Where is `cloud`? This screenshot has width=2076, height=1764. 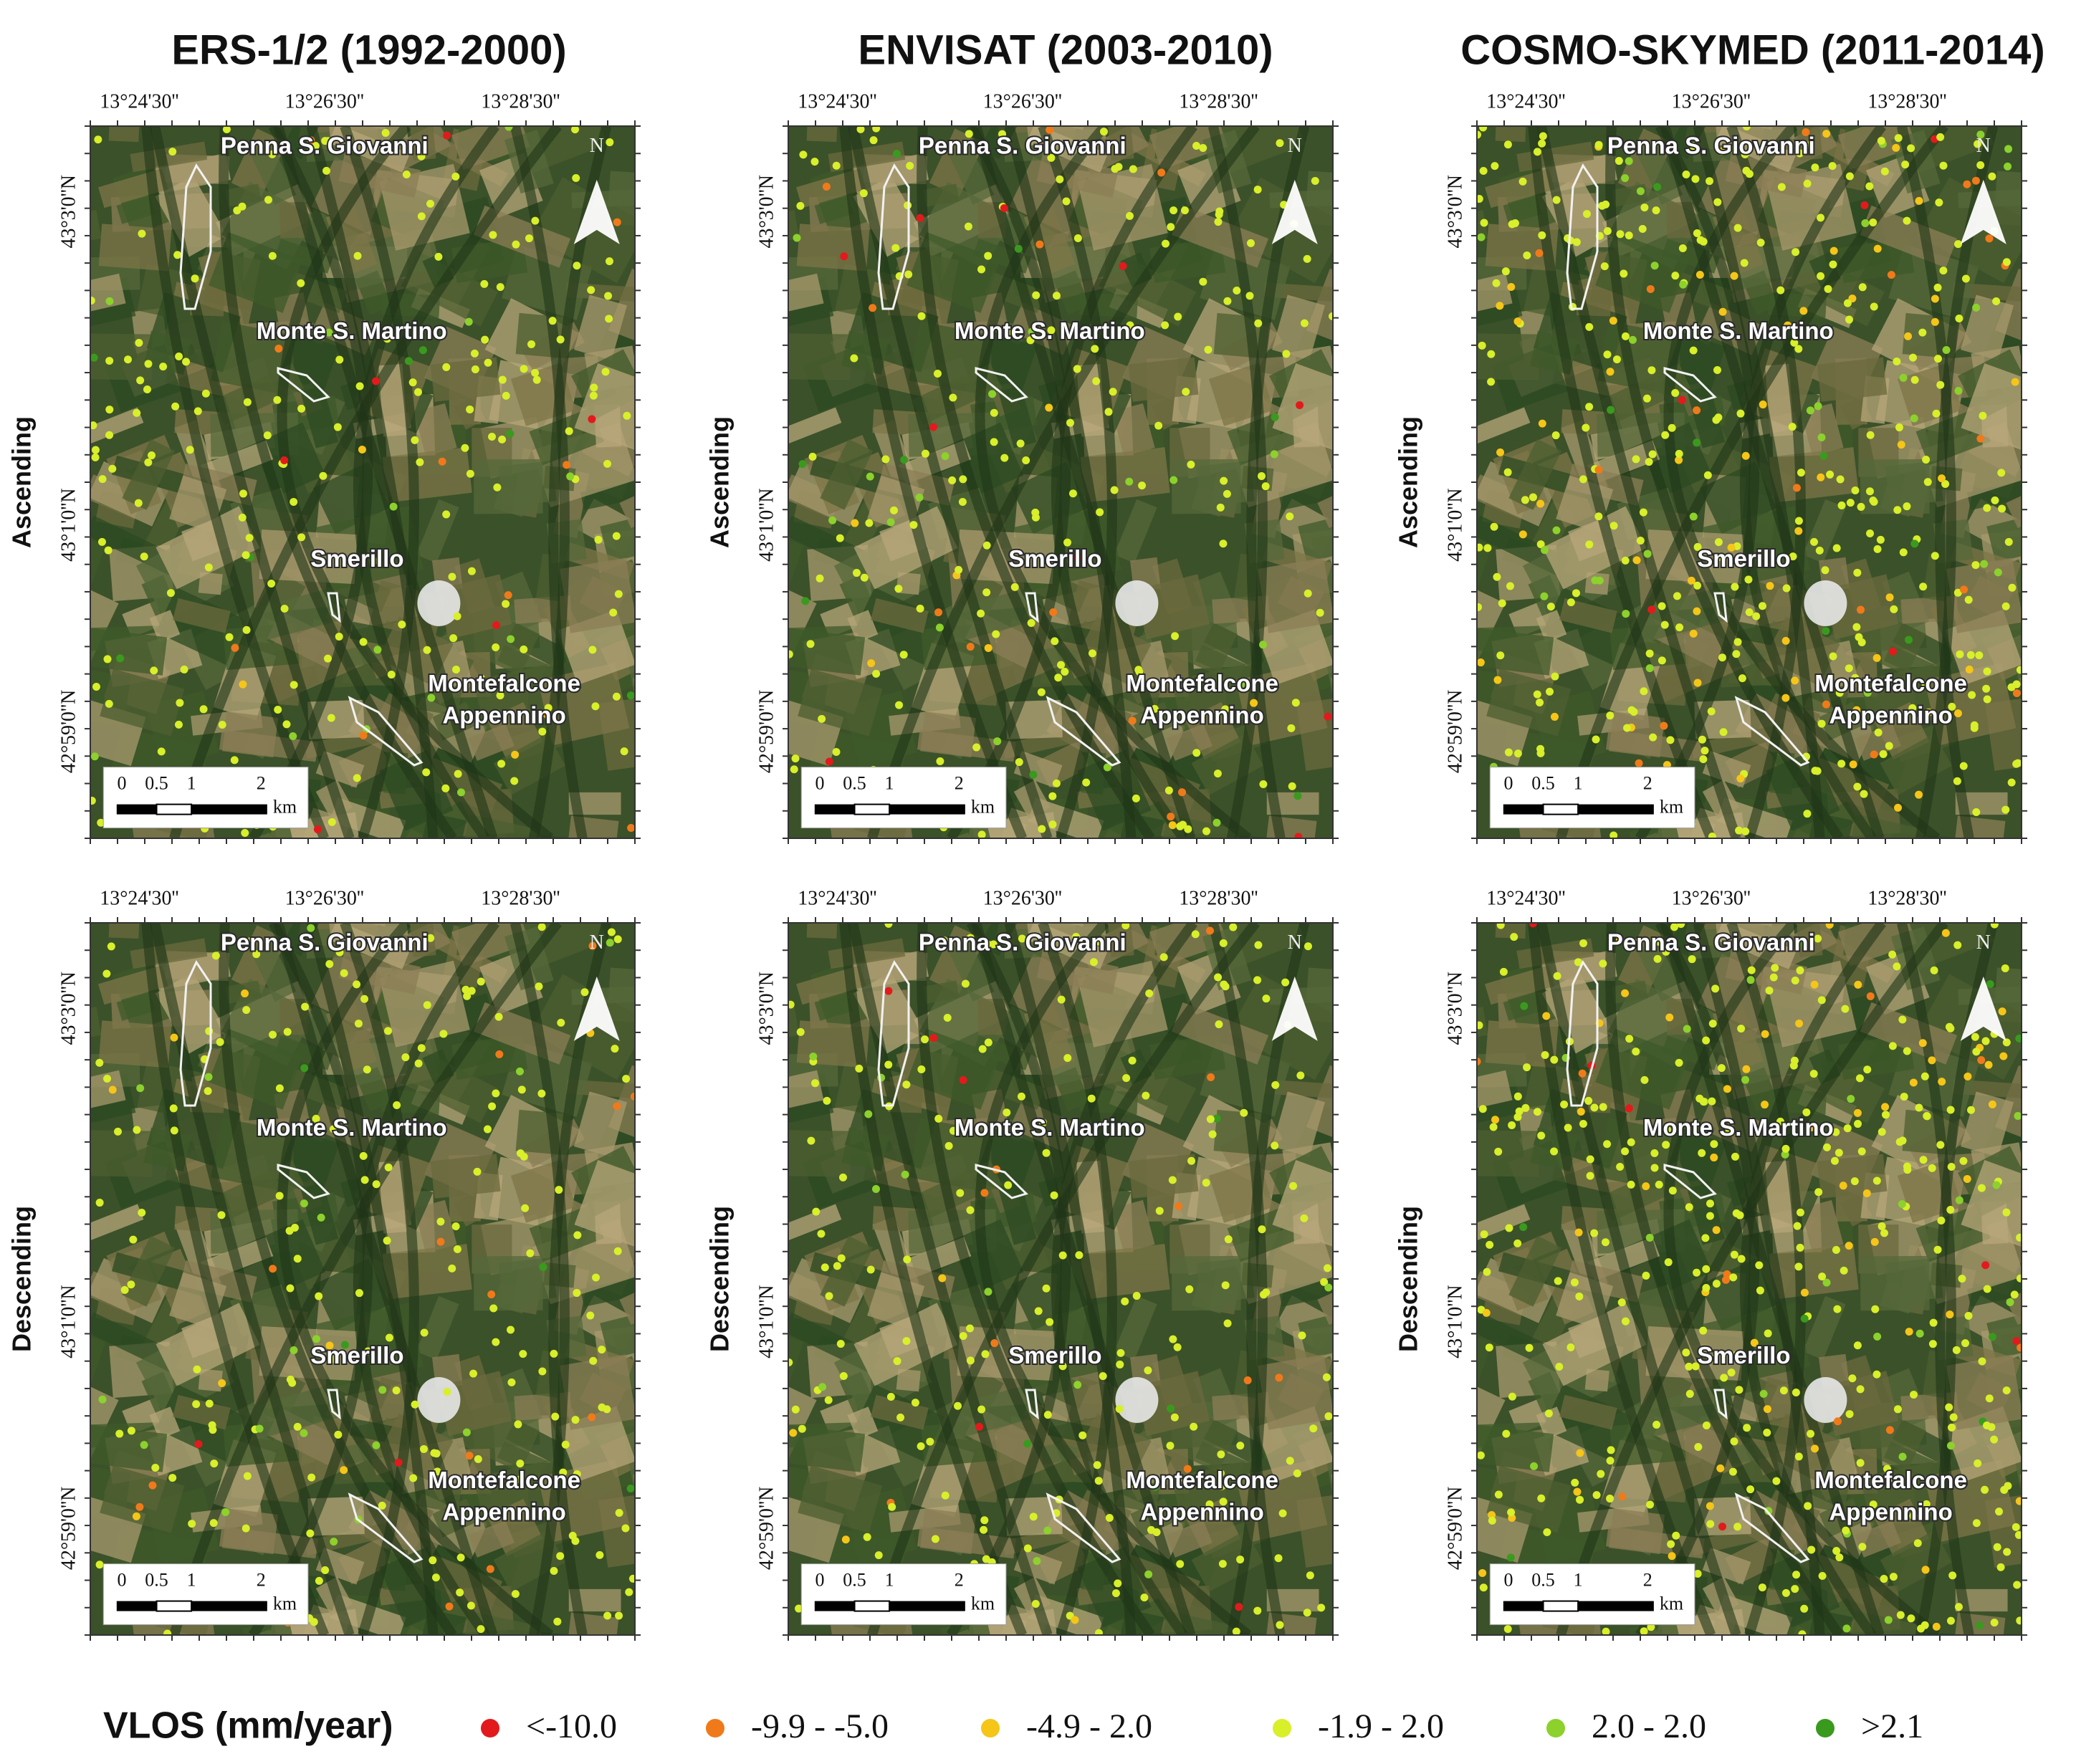
cloud is located at coordinates (1826, 1399).